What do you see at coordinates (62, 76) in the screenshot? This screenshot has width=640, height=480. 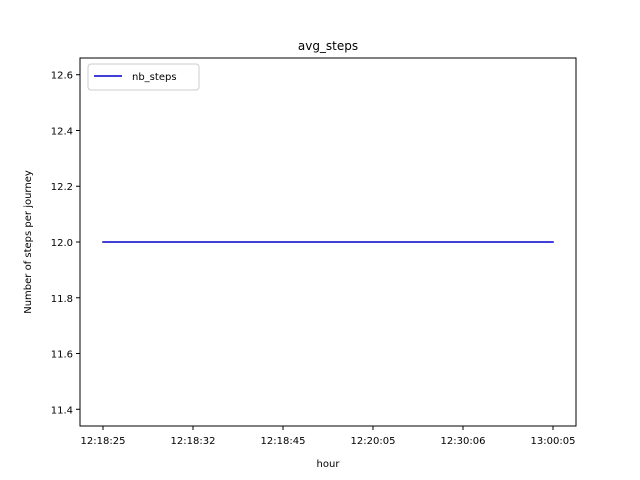 I see `y-tick-label: 12.6` at bounding box center [62, 76].